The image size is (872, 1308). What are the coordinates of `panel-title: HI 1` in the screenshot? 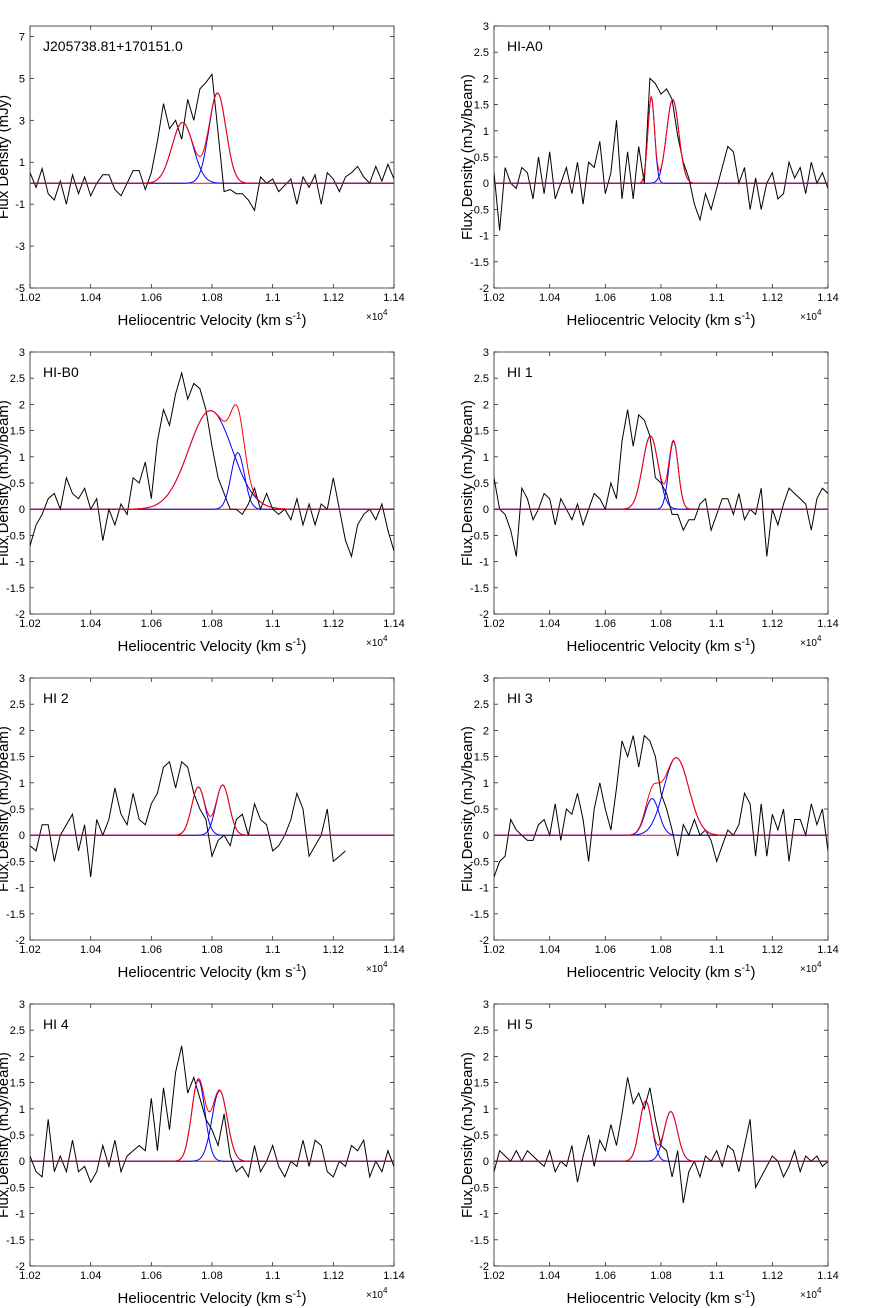 It's located at (520, 372).